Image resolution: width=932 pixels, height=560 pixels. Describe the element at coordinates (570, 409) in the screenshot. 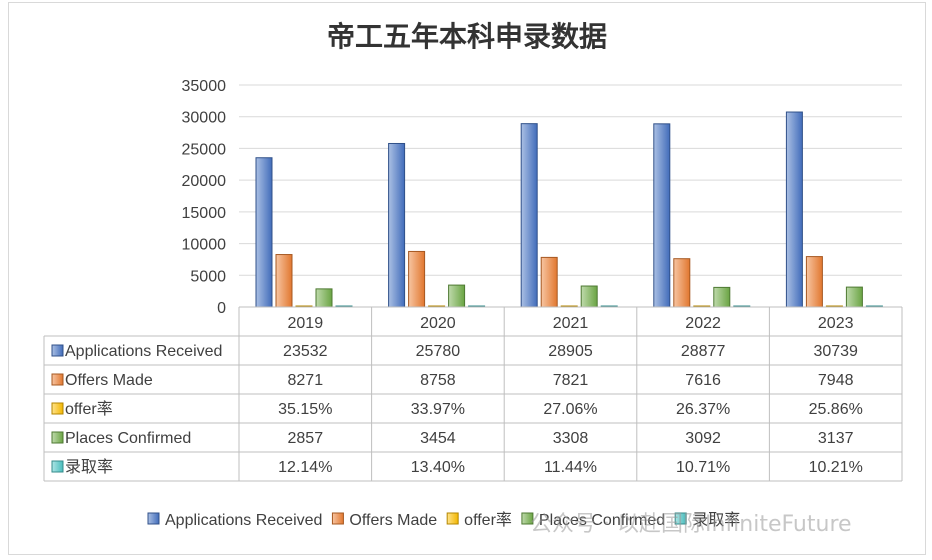

I see `data-label: 27.06%` at that location.